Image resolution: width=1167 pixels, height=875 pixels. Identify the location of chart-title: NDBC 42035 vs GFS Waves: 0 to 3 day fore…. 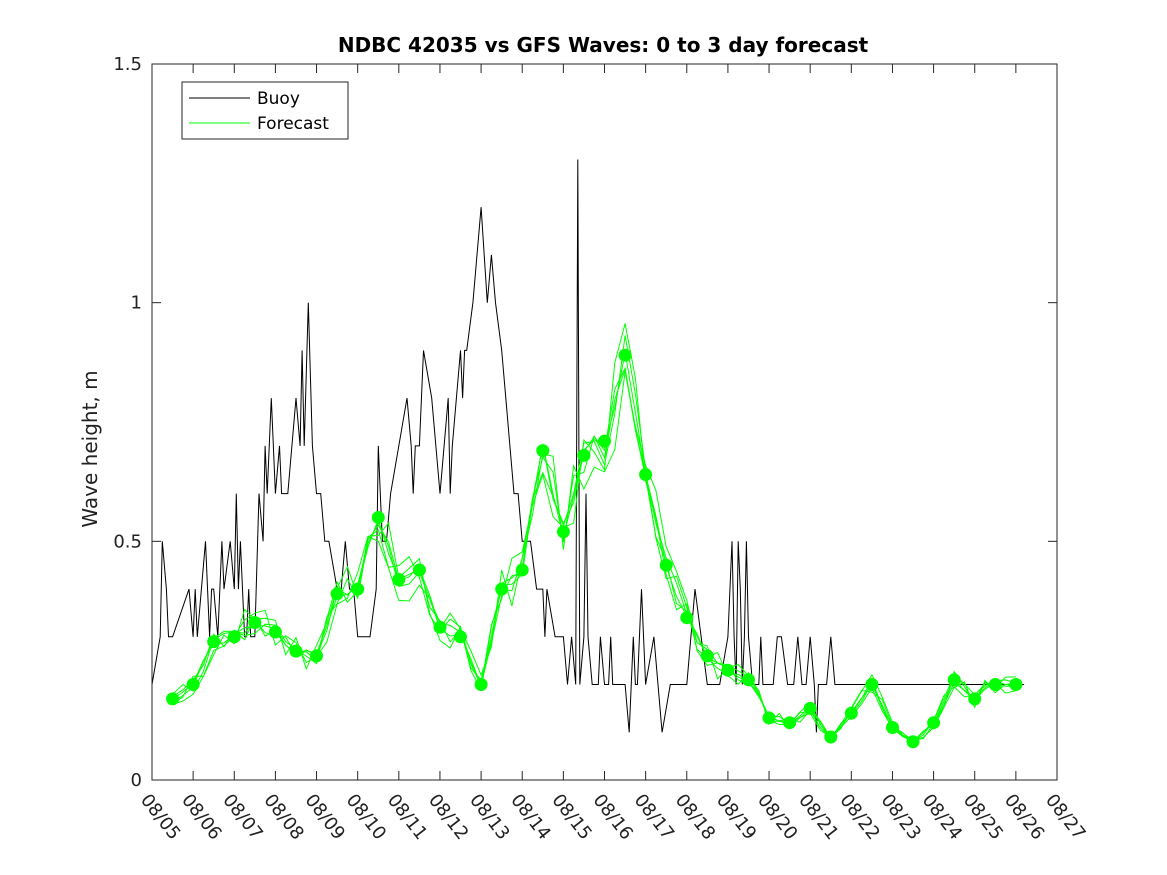
(603, 45).